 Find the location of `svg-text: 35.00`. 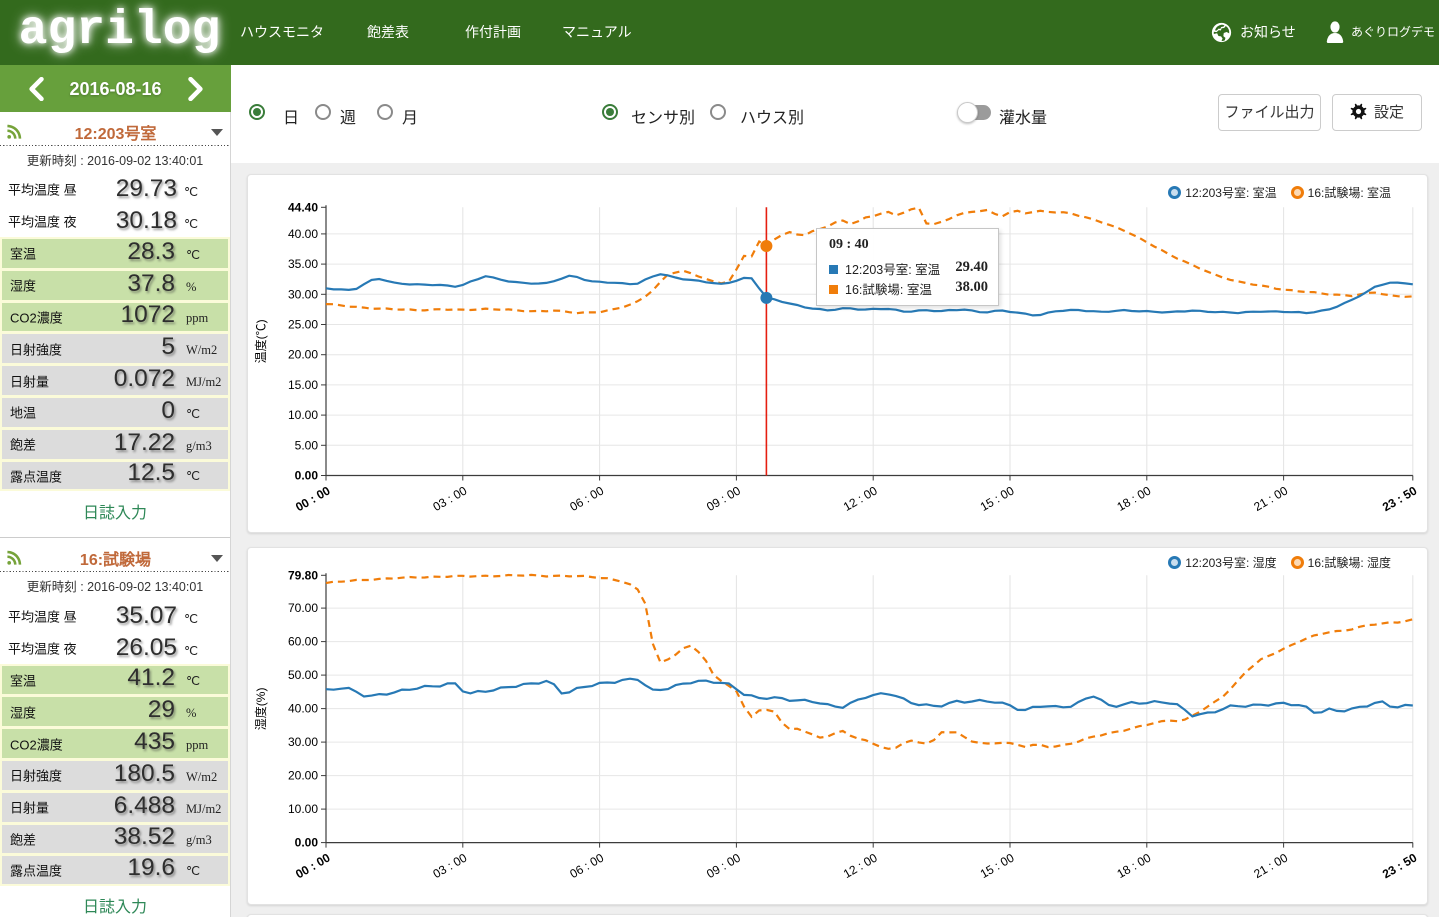

svg-text: 35.00 is located at coordinates (303, 264).